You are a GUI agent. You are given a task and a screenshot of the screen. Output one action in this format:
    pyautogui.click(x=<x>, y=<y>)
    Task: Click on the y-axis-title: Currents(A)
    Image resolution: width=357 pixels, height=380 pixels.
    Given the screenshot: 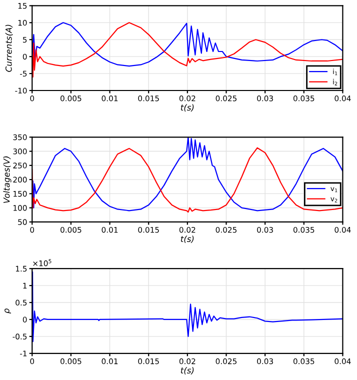 What is the action you would take?
    pyautogui.click(x=9, y=48)
    